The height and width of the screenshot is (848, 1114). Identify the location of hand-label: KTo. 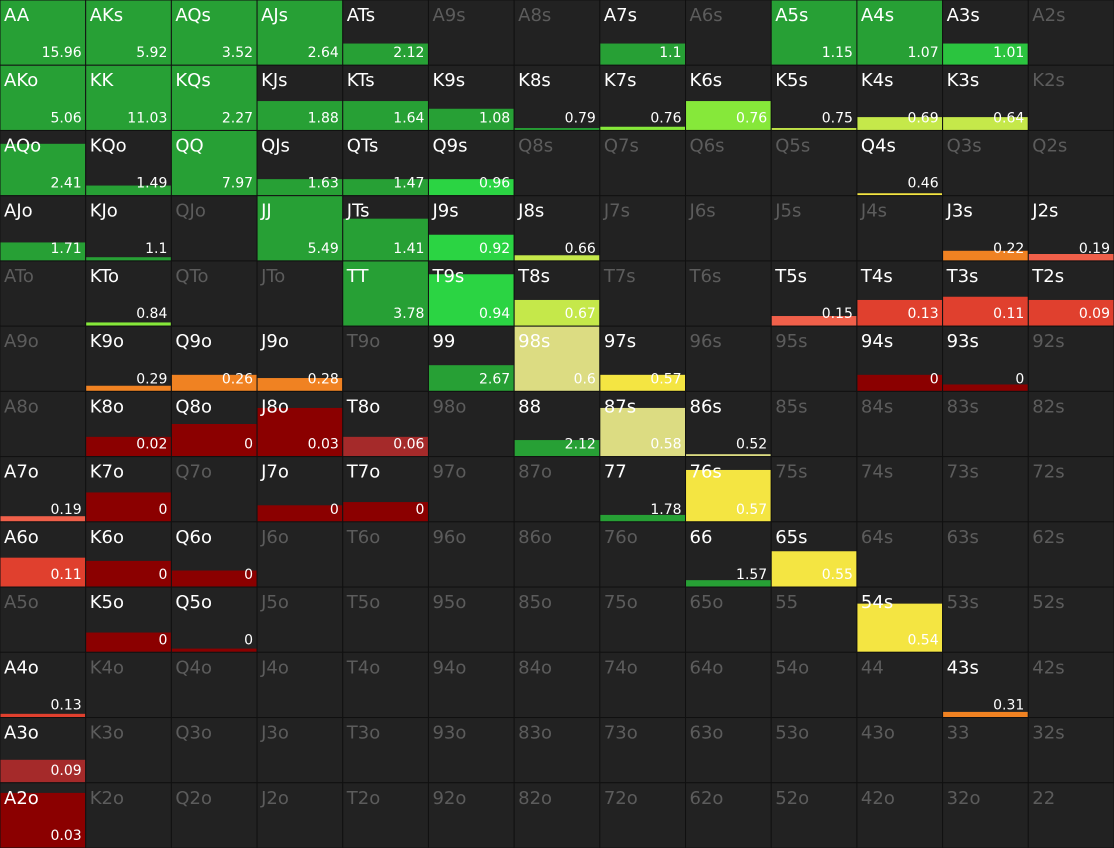
(104, 276).